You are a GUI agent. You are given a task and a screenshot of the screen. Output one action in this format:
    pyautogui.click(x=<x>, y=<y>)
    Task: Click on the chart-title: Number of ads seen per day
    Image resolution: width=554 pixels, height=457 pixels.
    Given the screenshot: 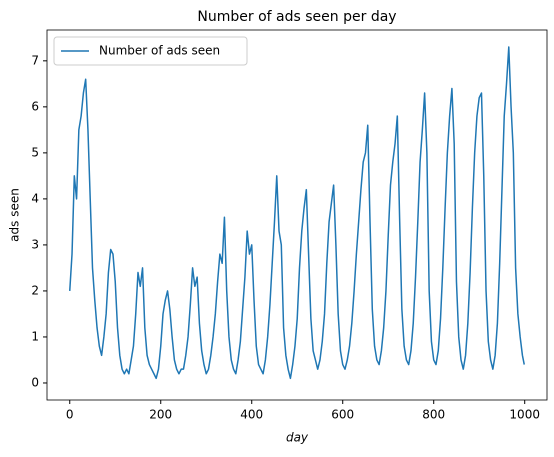 What is the action you would take?
    pyautogui.click(x=296, y=17)
    